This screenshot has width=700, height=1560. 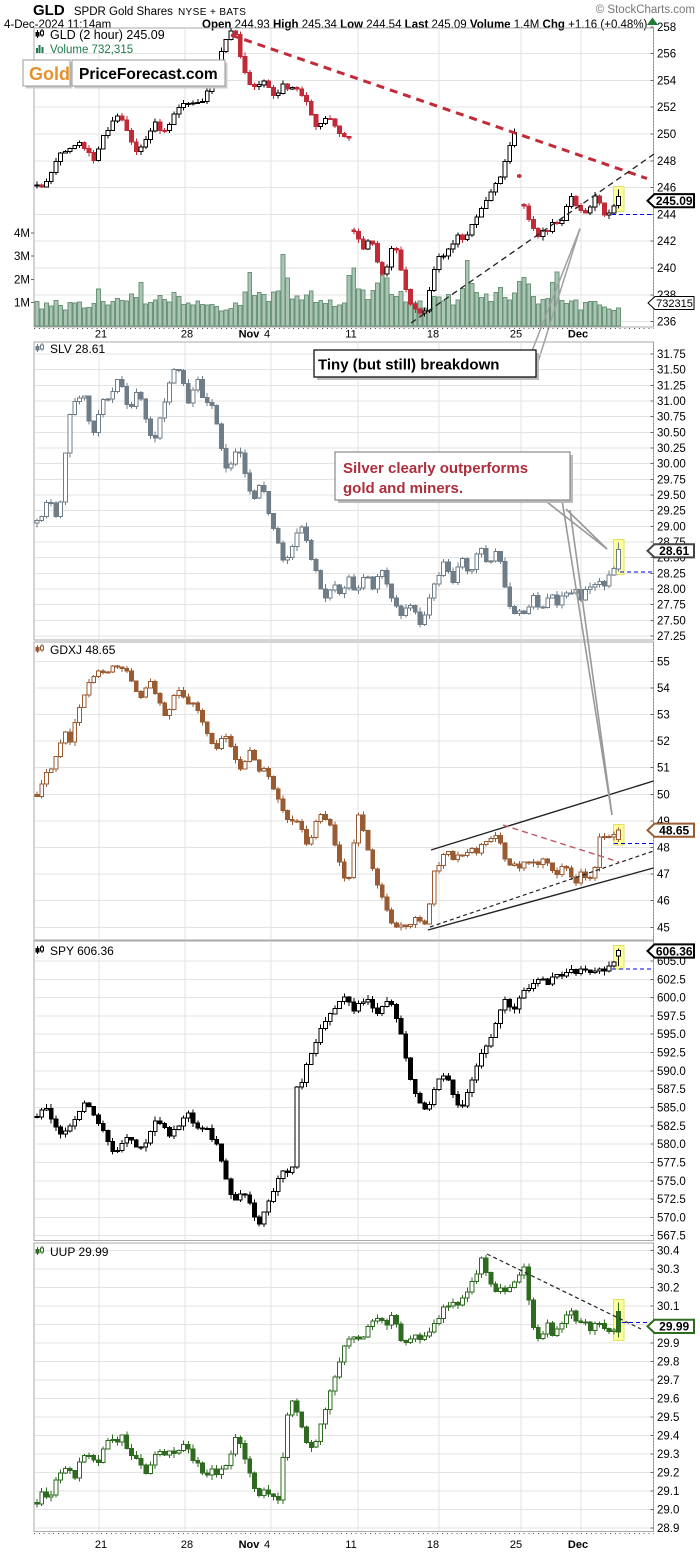 I want to click on svg-text: 597.5, so click(x=671, y=1017).